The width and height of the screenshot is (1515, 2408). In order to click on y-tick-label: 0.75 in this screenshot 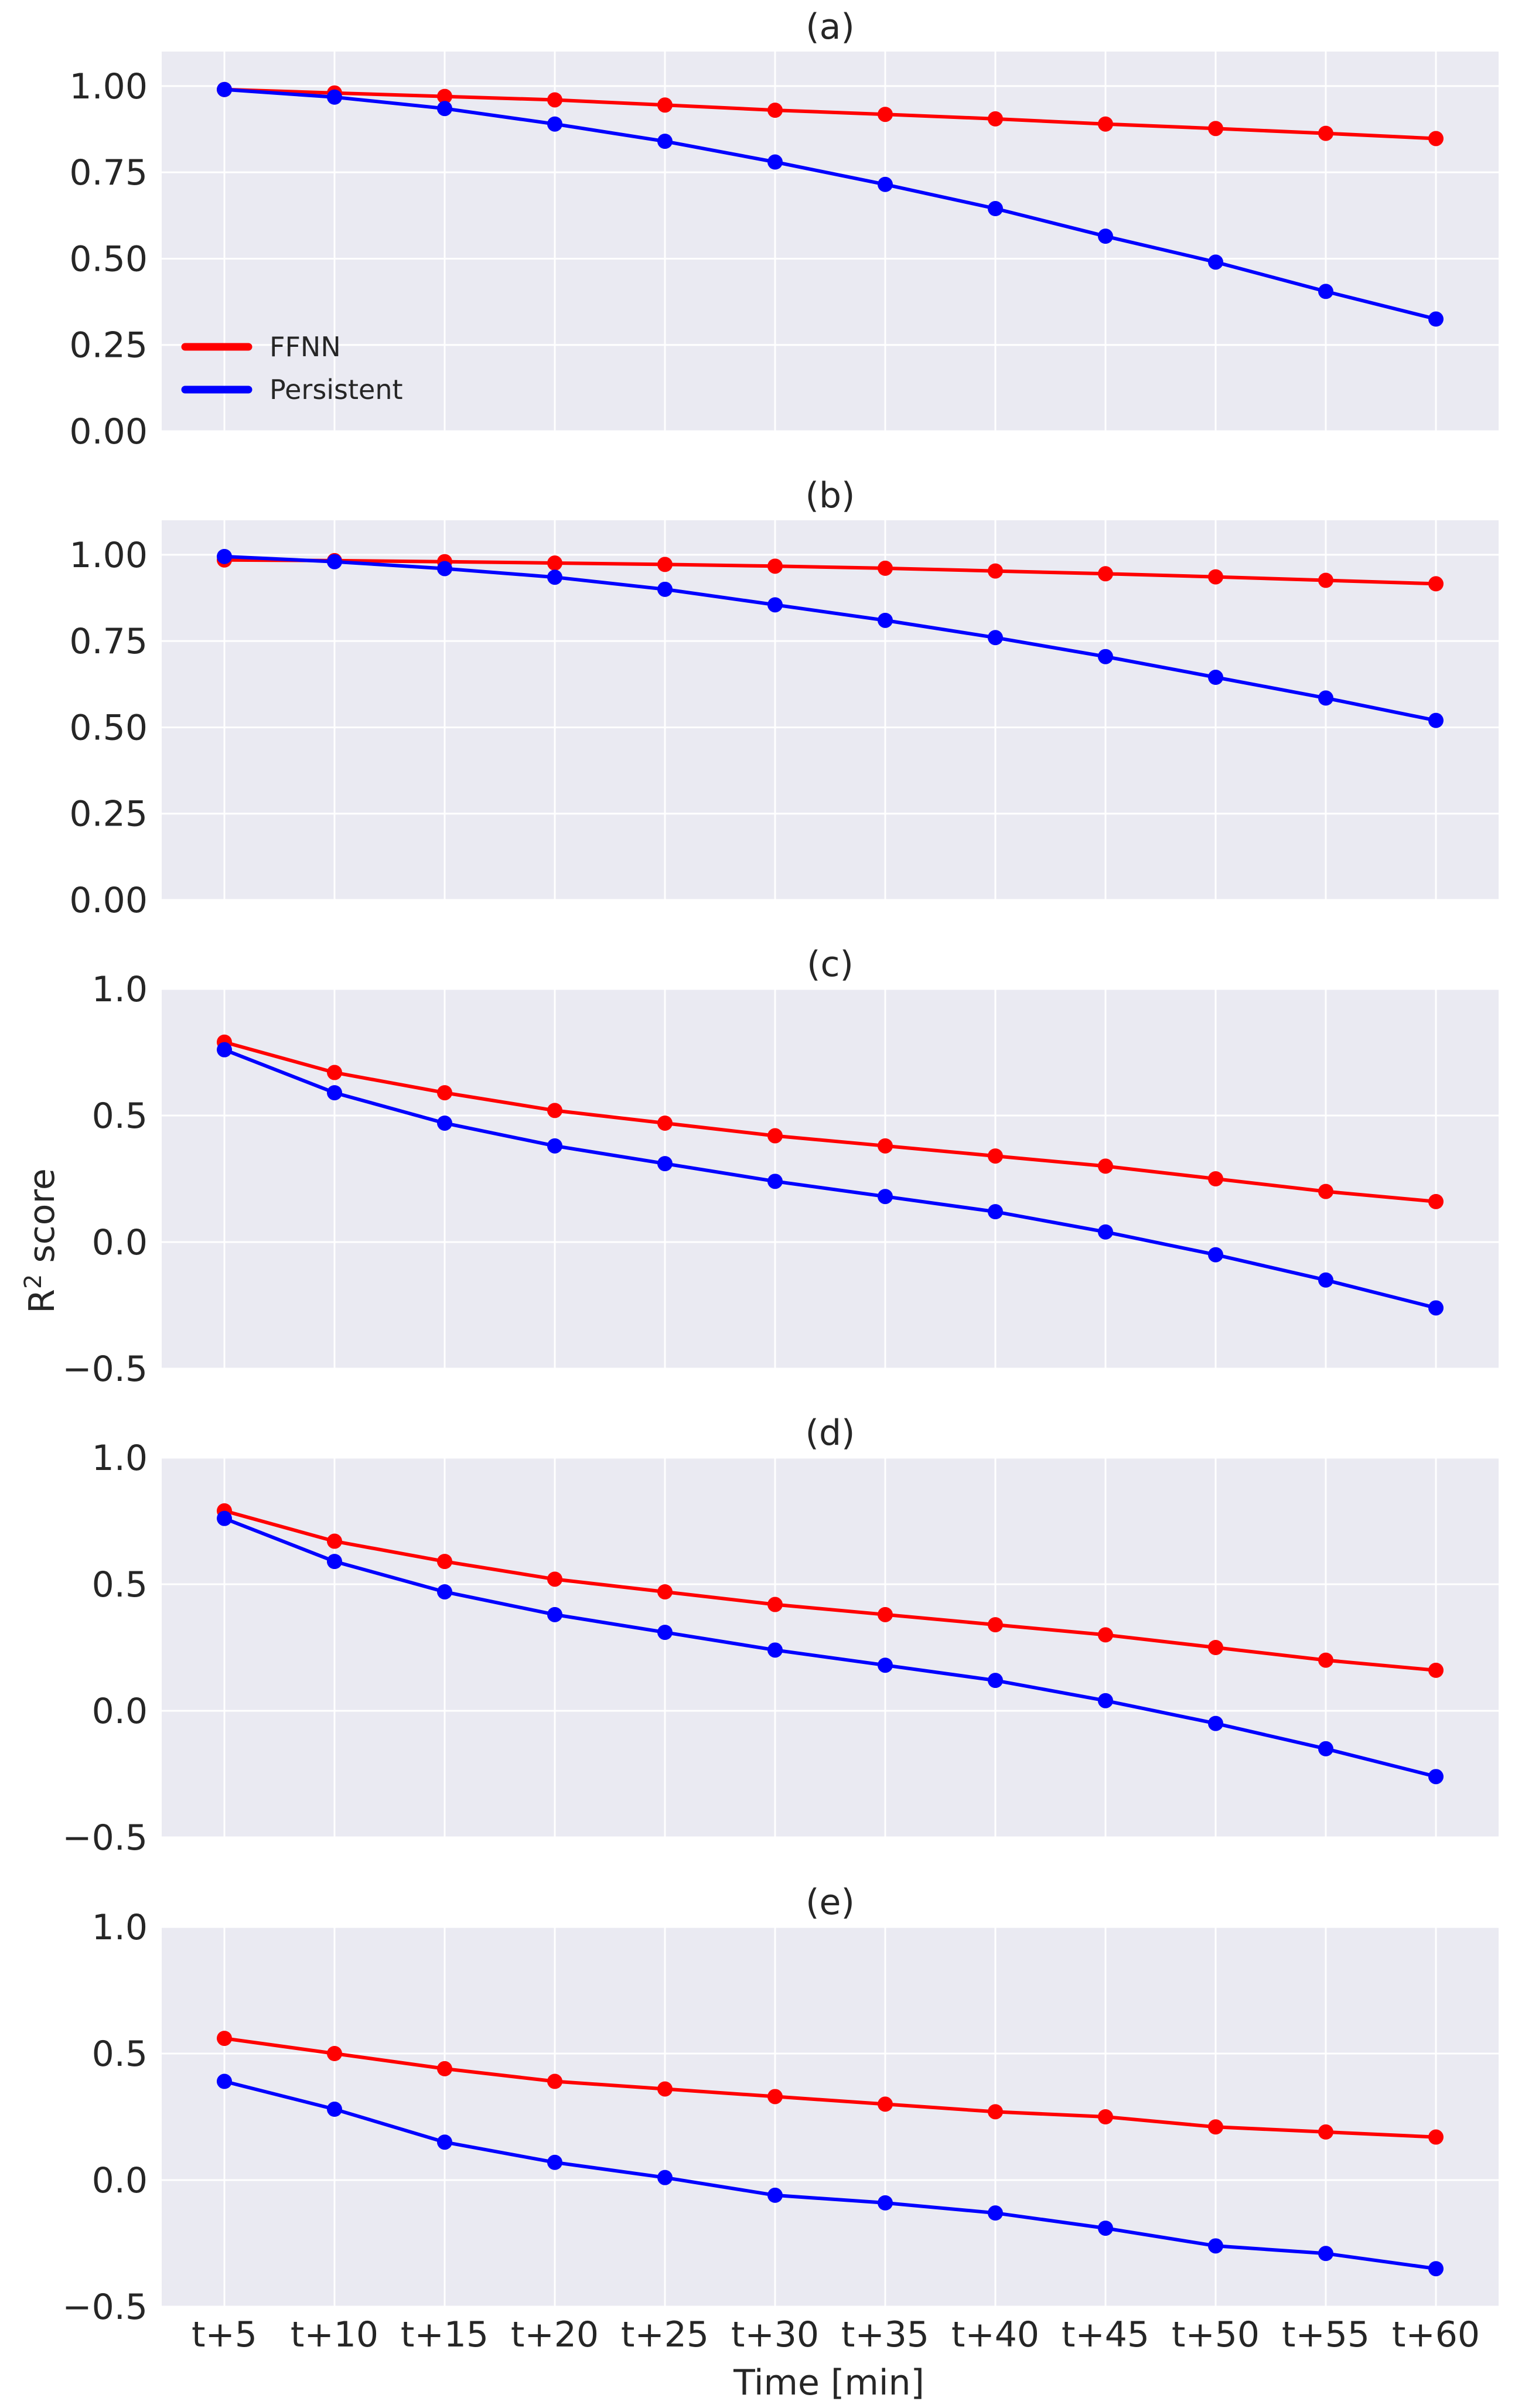, I will do `click(109, 641)`.